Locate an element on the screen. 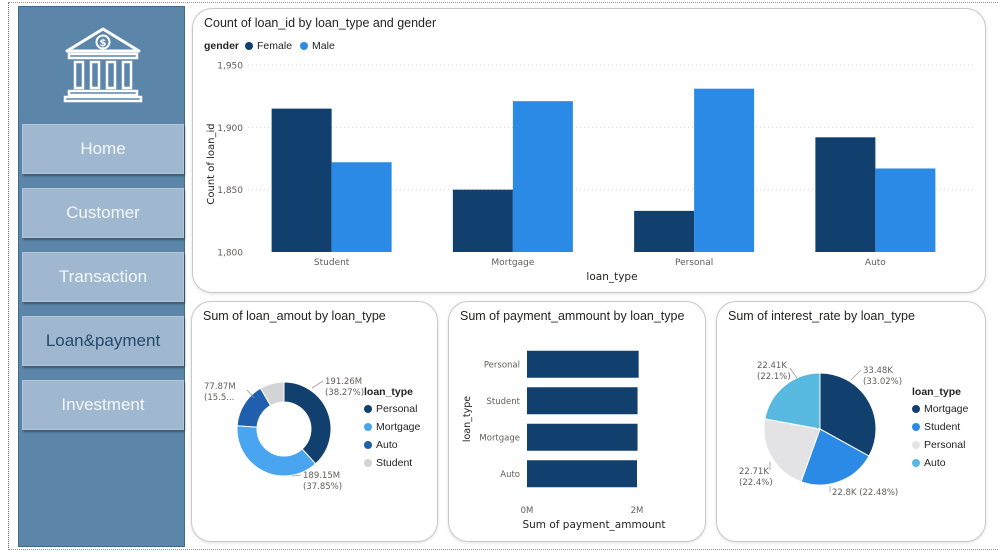 The image size is (1000, 554). bar-female-auto is located at coordinates (845, 194).